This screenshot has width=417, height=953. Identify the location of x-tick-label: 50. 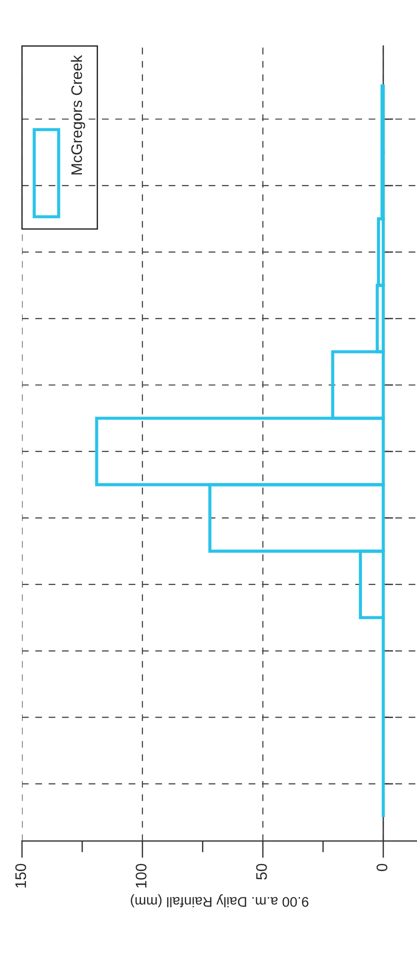
(261, 872).